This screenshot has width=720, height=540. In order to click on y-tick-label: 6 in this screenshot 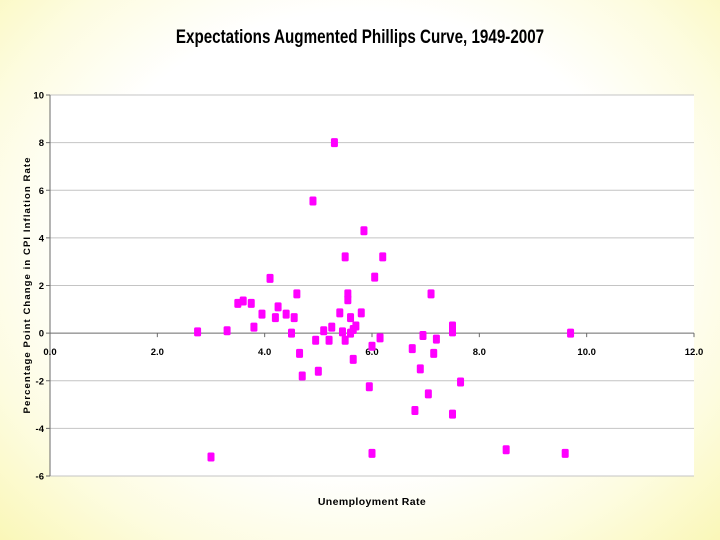, I will do `click(41, 191)`.